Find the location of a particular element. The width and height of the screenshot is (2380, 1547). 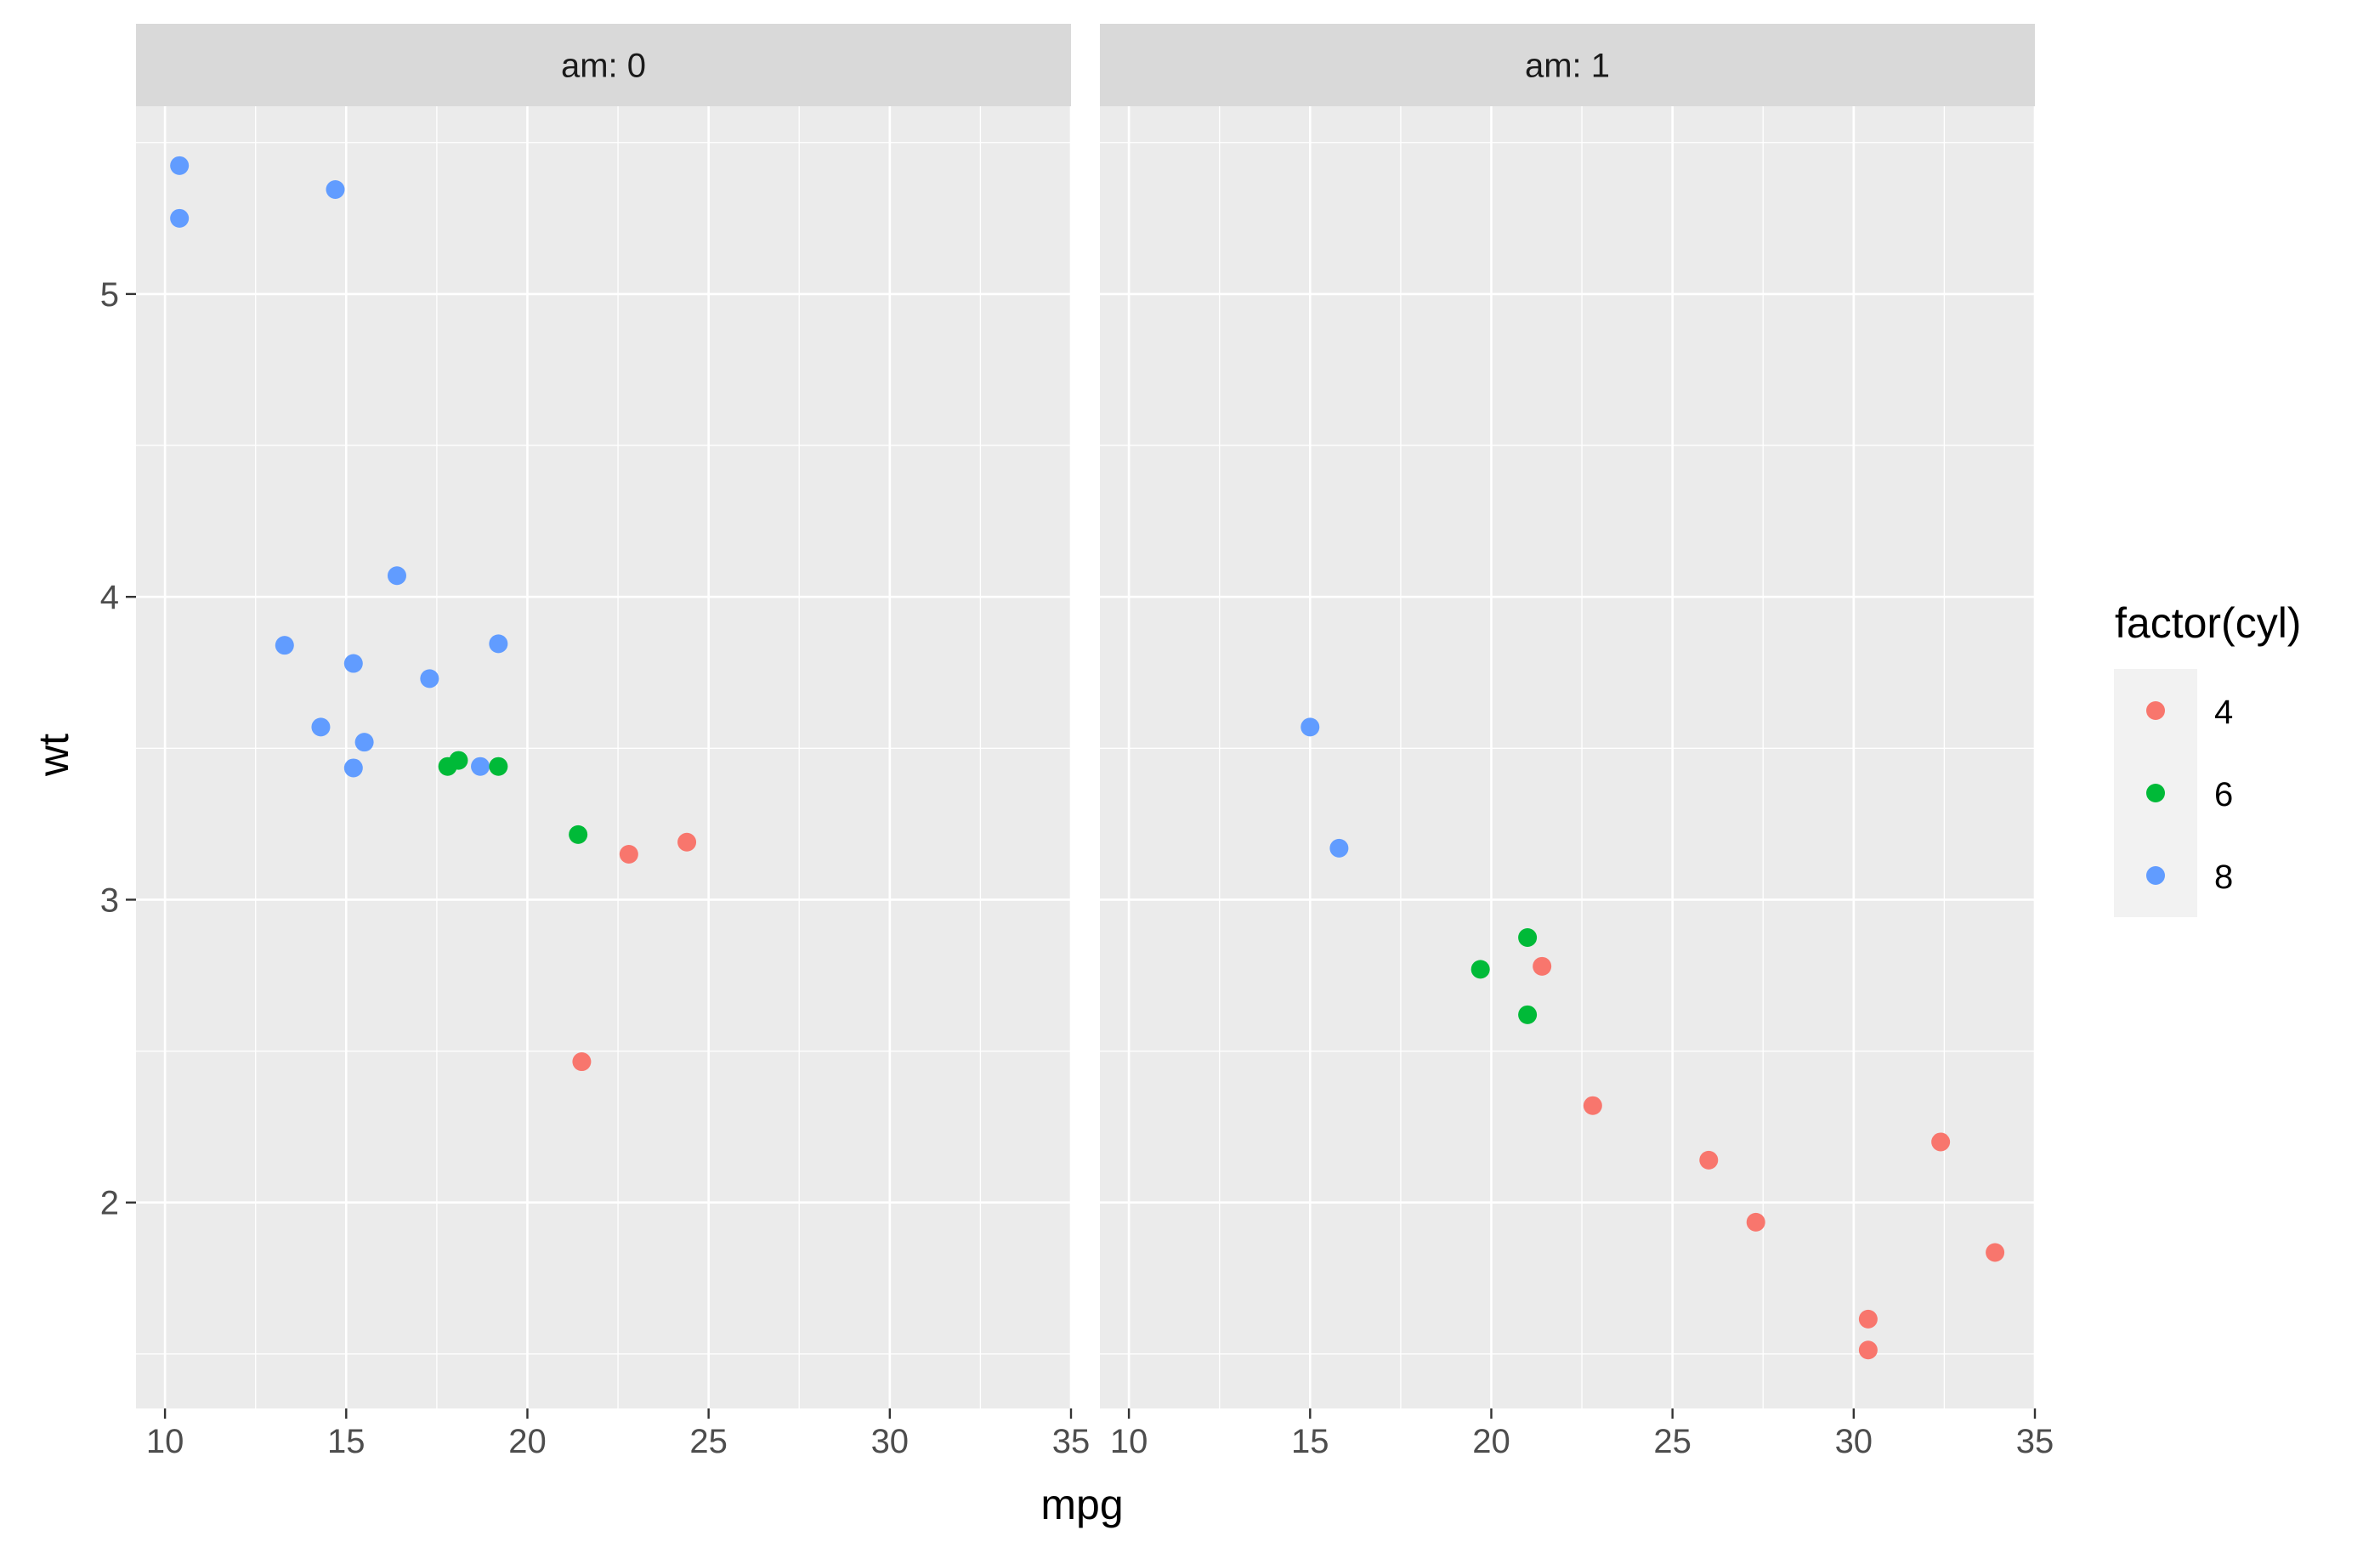

facet-strip-label: am: 1 is located at coordinates (1567, 66).